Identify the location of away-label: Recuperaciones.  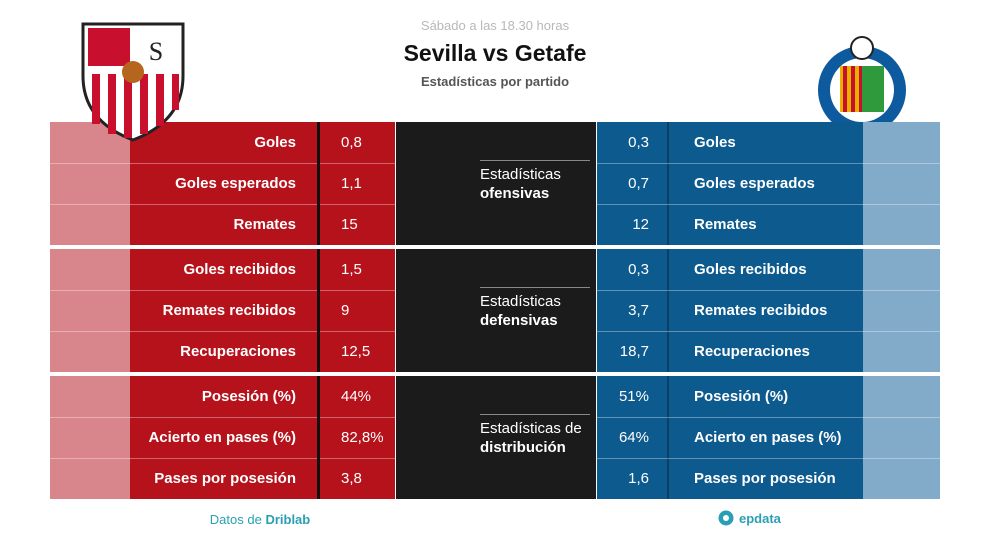
(752, 351).